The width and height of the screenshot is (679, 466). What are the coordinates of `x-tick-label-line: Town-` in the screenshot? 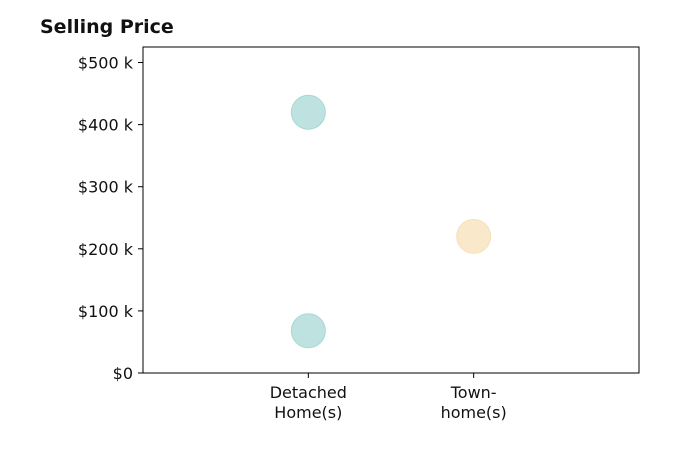 It's located at (473, 392).